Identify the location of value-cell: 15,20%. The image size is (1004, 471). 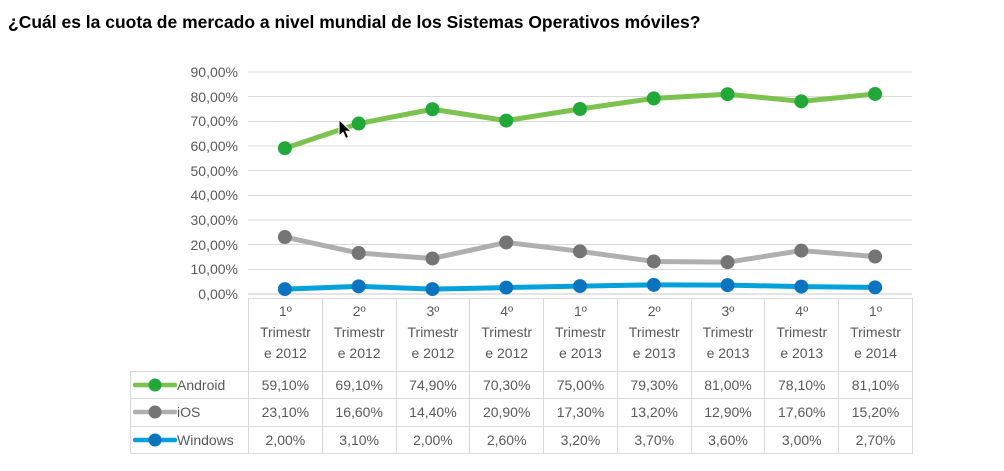
(875, 412).